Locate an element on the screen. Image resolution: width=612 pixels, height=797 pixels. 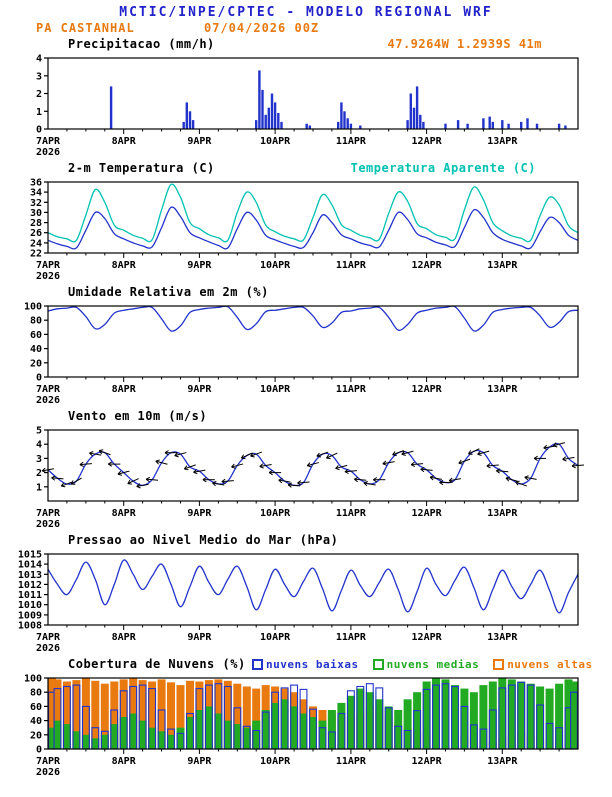
orange-square-icon is located at coordinates (499, 664).